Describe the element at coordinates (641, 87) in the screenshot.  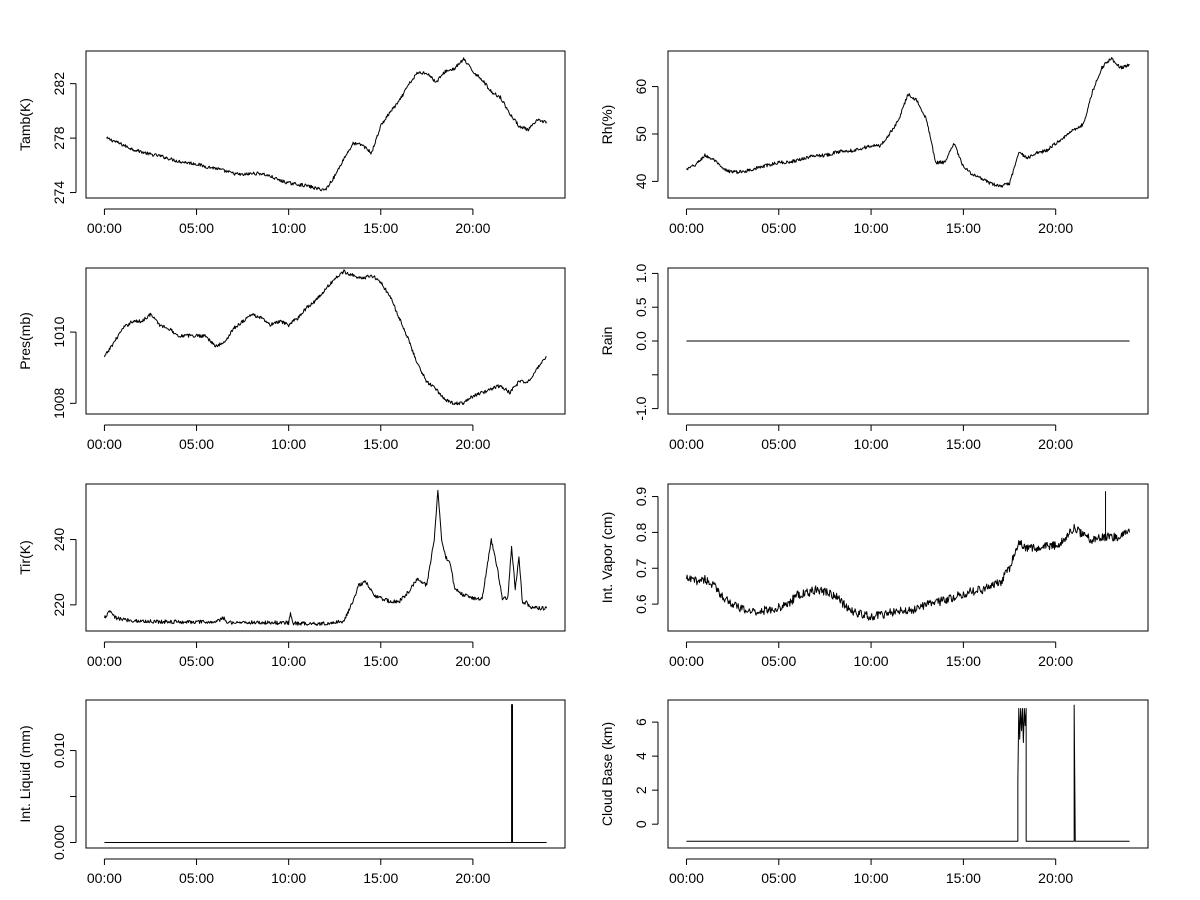
I see `y-tick-label: 60` at that location.